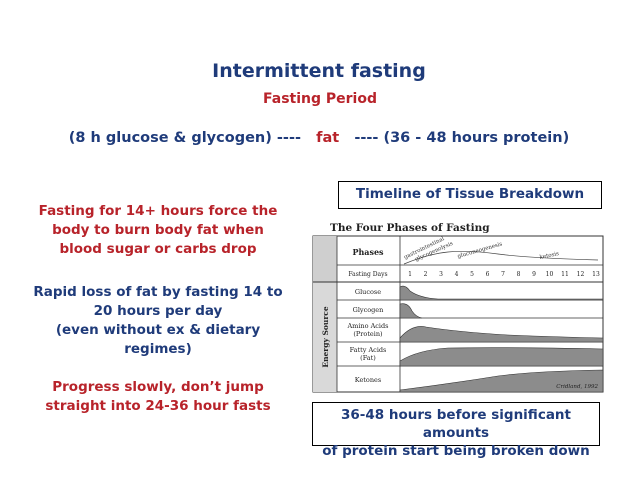 The image size is (638, 479). Describe the element at coordinates (410, 228) in the screenshot. I see `figure-title: The Four Phases of Fasting` at that location.